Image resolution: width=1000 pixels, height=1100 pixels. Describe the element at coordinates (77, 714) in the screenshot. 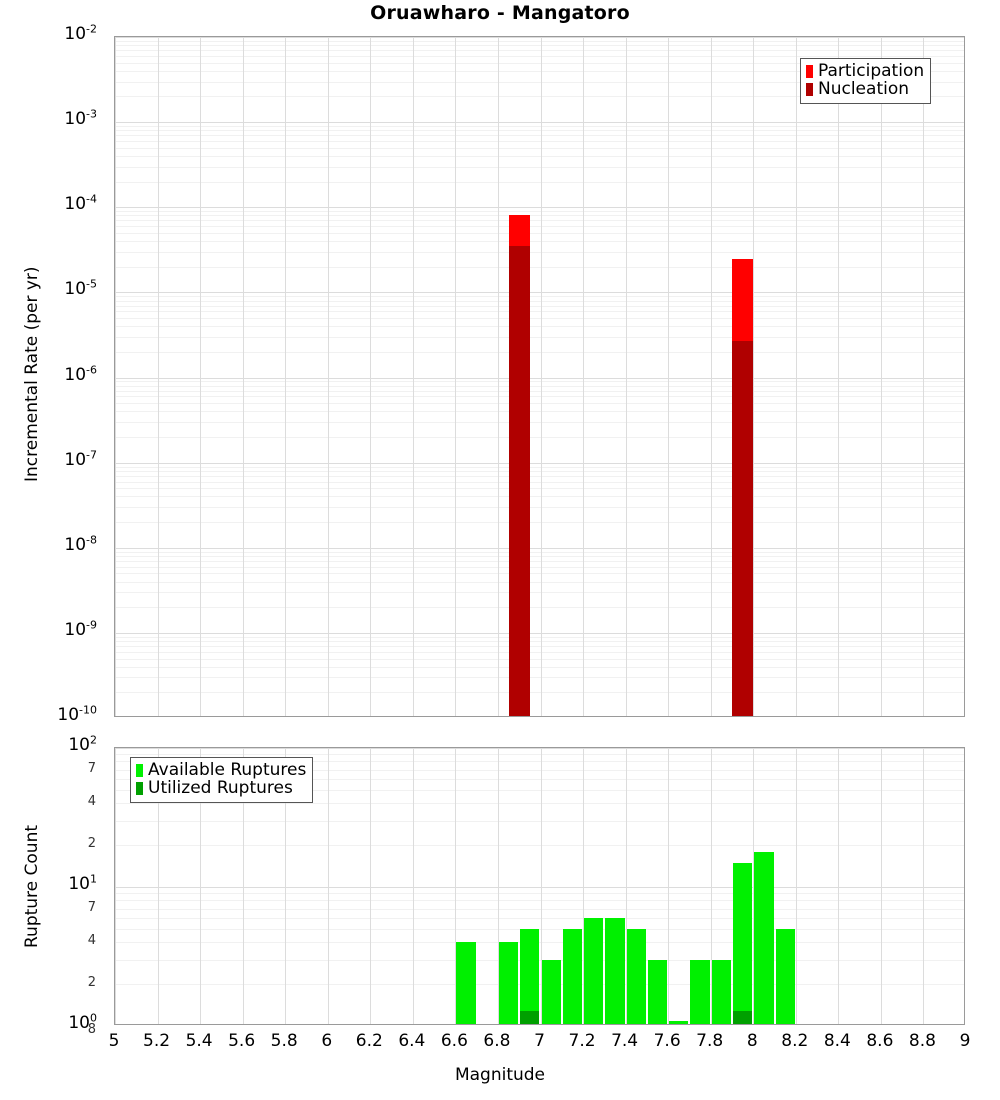

I see `y-axis-tick-label: 10⁻¹⁰` at that location.